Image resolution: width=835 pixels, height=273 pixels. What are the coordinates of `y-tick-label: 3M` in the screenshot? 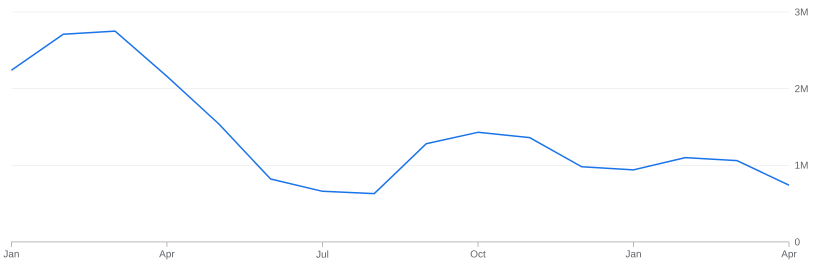 It's located at (801, 12).